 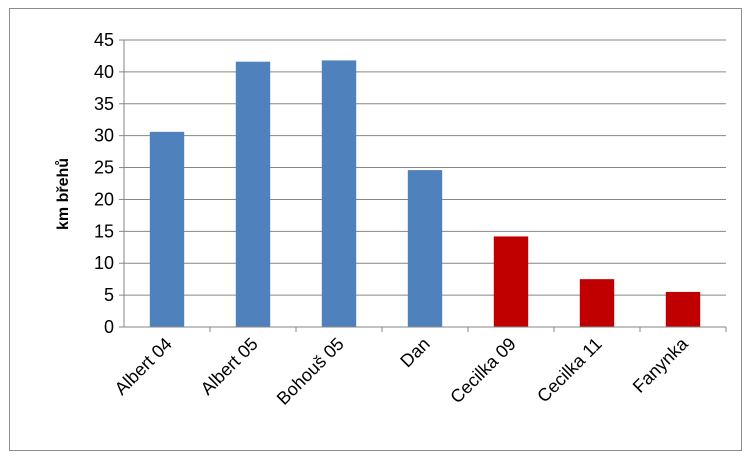 I want to click on y-tick-labels: 0 5 10 15 20 25 30 35 40 45, so click(x=104, y=183).